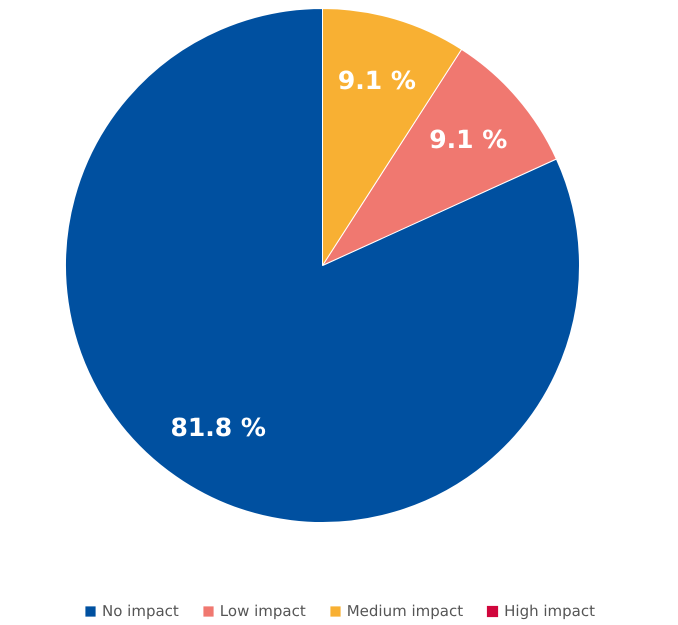 The height and width of the screenshot is (625, 678). I want to click on data-label: 81.8 %, so click(218, 427).